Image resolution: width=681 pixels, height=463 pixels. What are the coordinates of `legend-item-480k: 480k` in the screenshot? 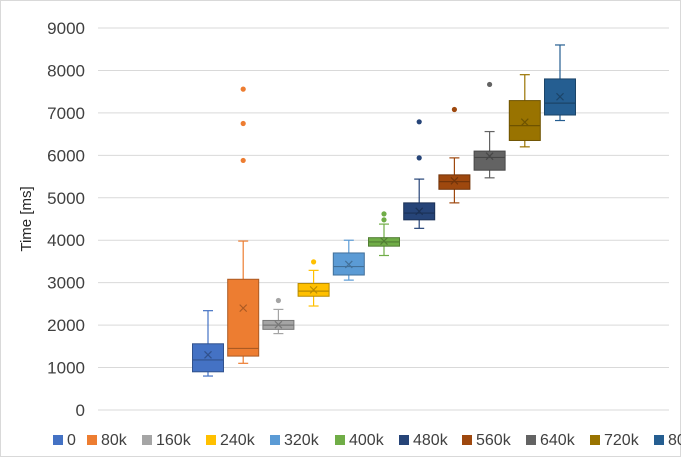 It's located at (424, 440).